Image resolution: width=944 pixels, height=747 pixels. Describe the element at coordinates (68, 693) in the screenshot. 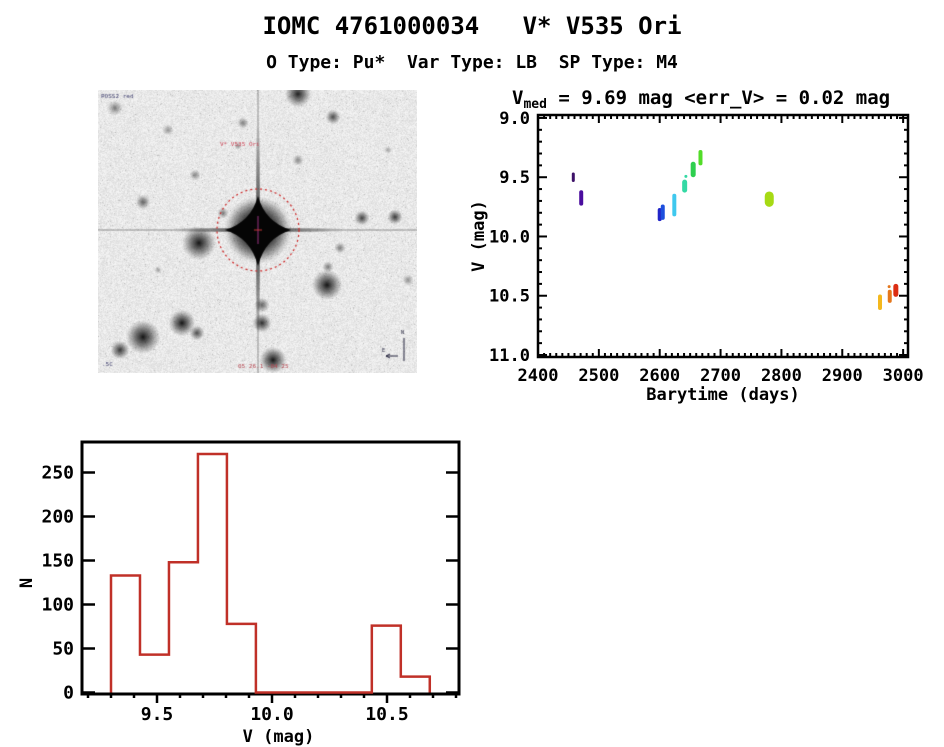

I see `svg-text: 0` at that location.